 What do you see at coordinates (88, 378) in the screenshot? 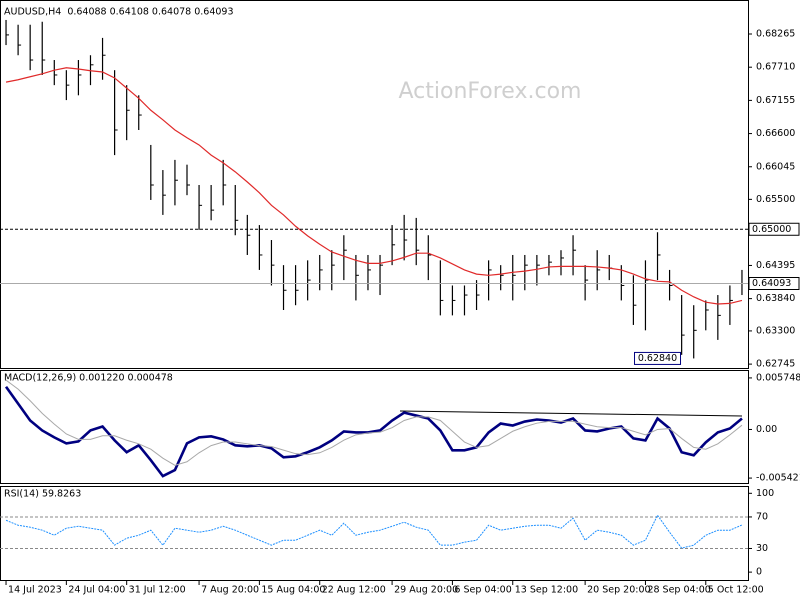
I see `panel-title: MACD(12,26,9) 0.001220 0.000478` at bounding box center [88, 378].